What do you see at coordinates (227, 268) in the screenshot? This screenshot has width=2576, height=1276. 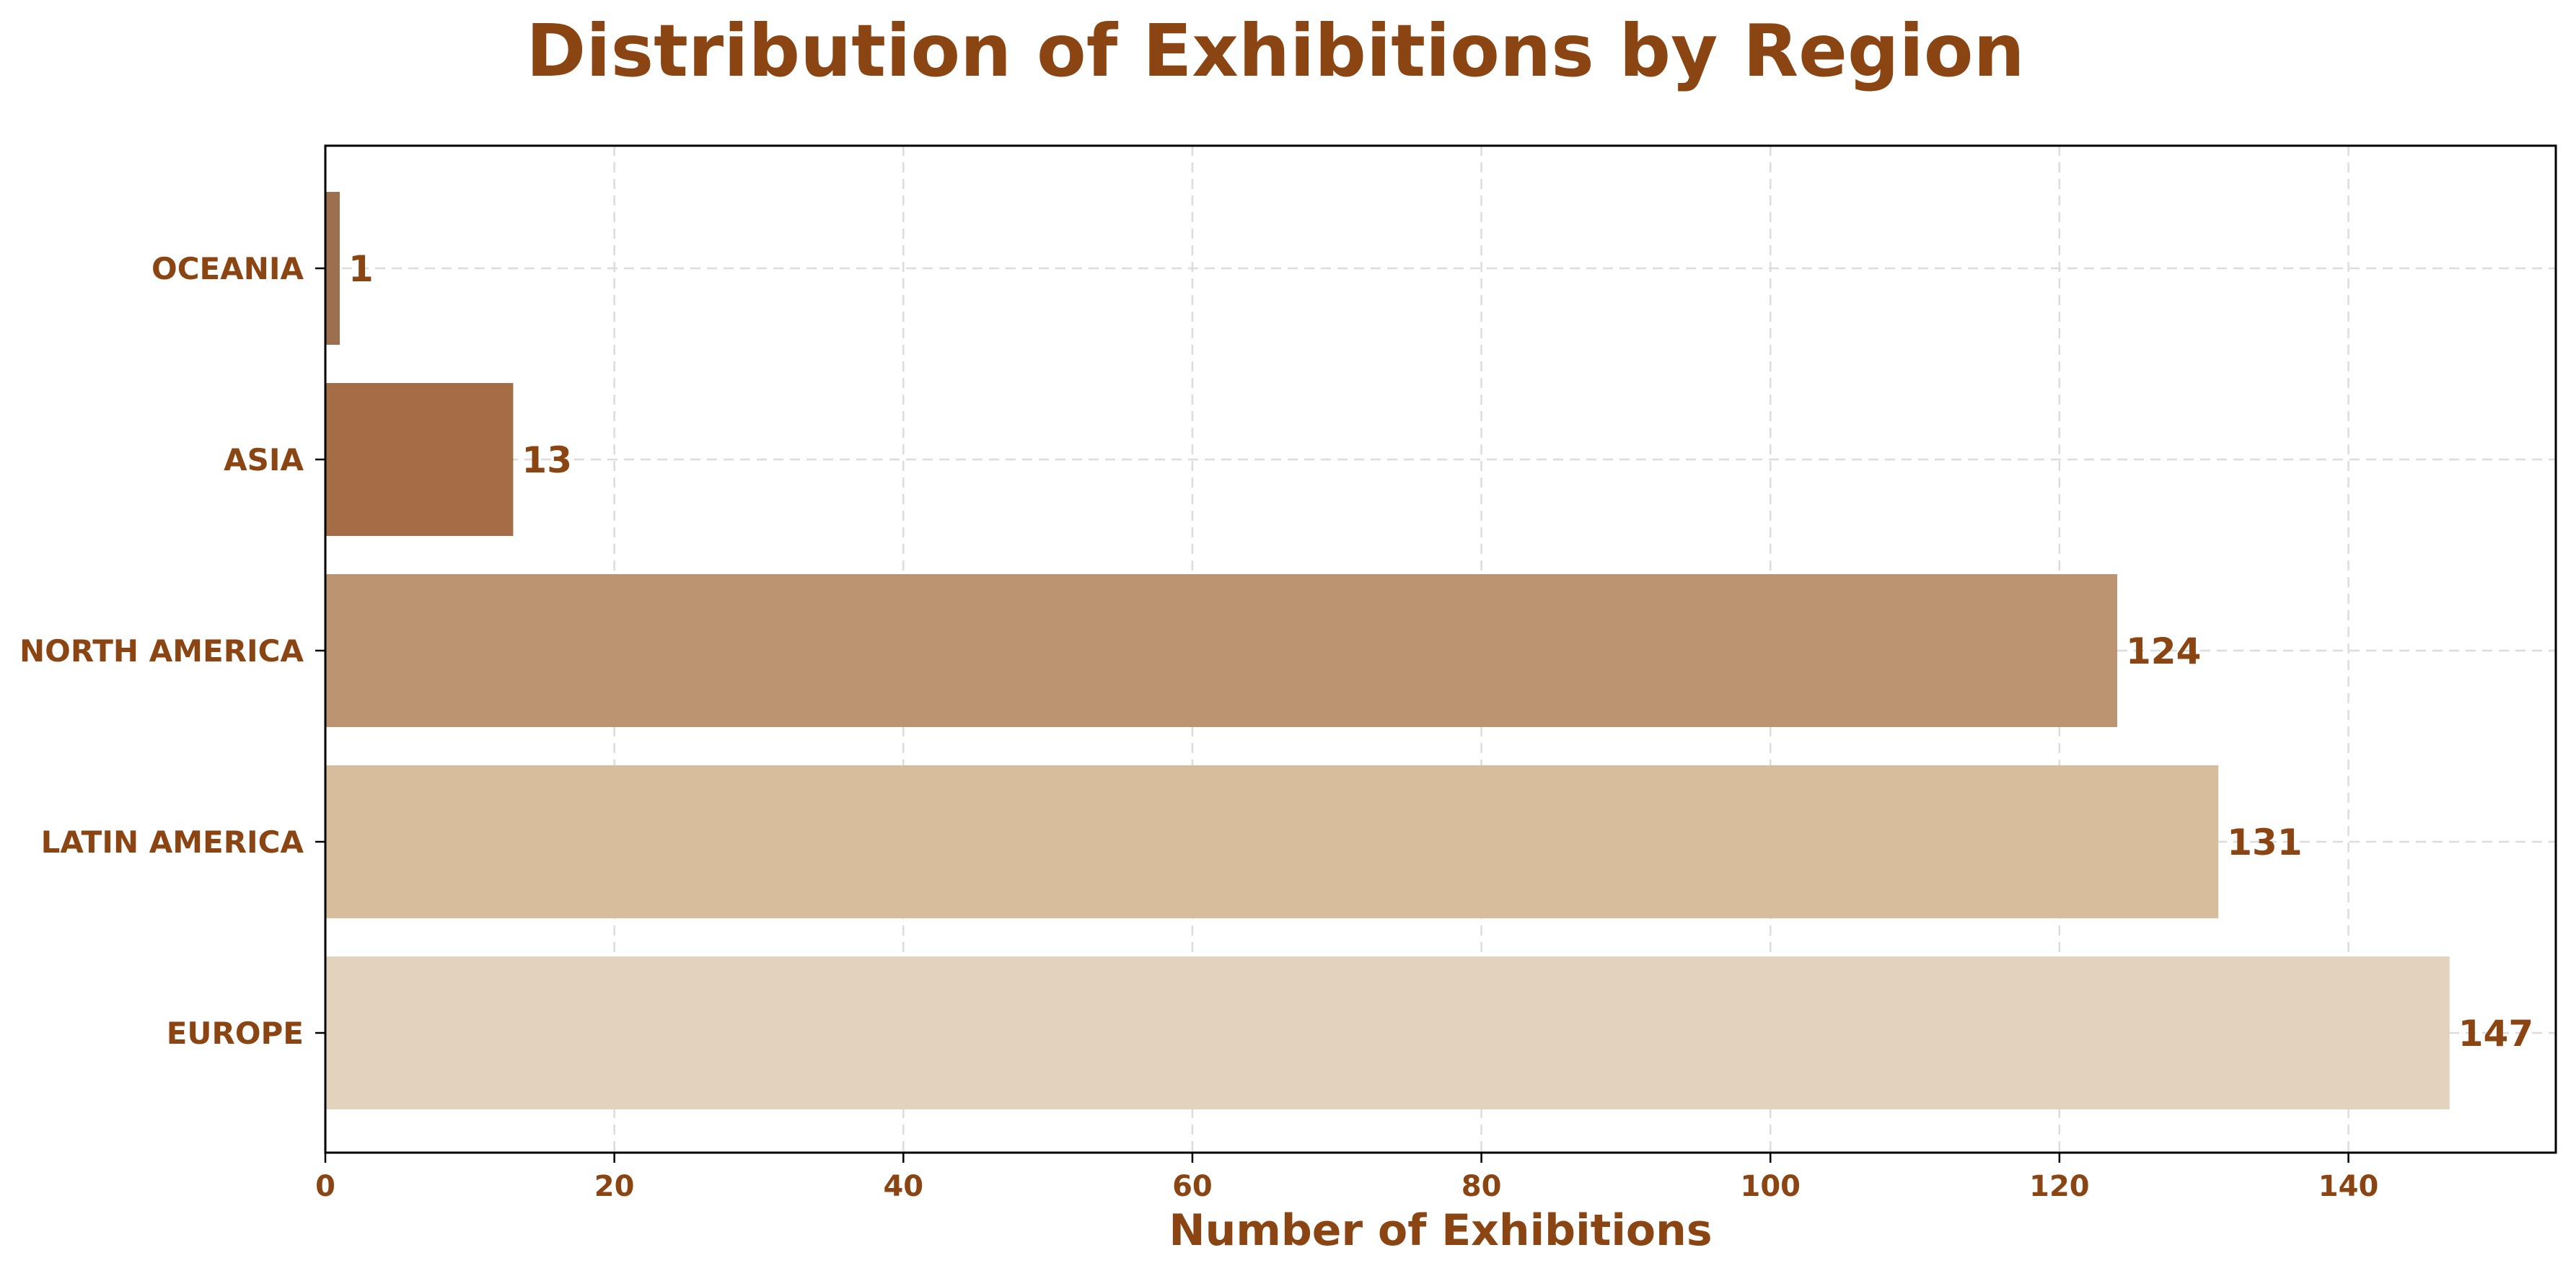 I see `y-tick-label: OCEANIA` at bounding box center [227, 268].